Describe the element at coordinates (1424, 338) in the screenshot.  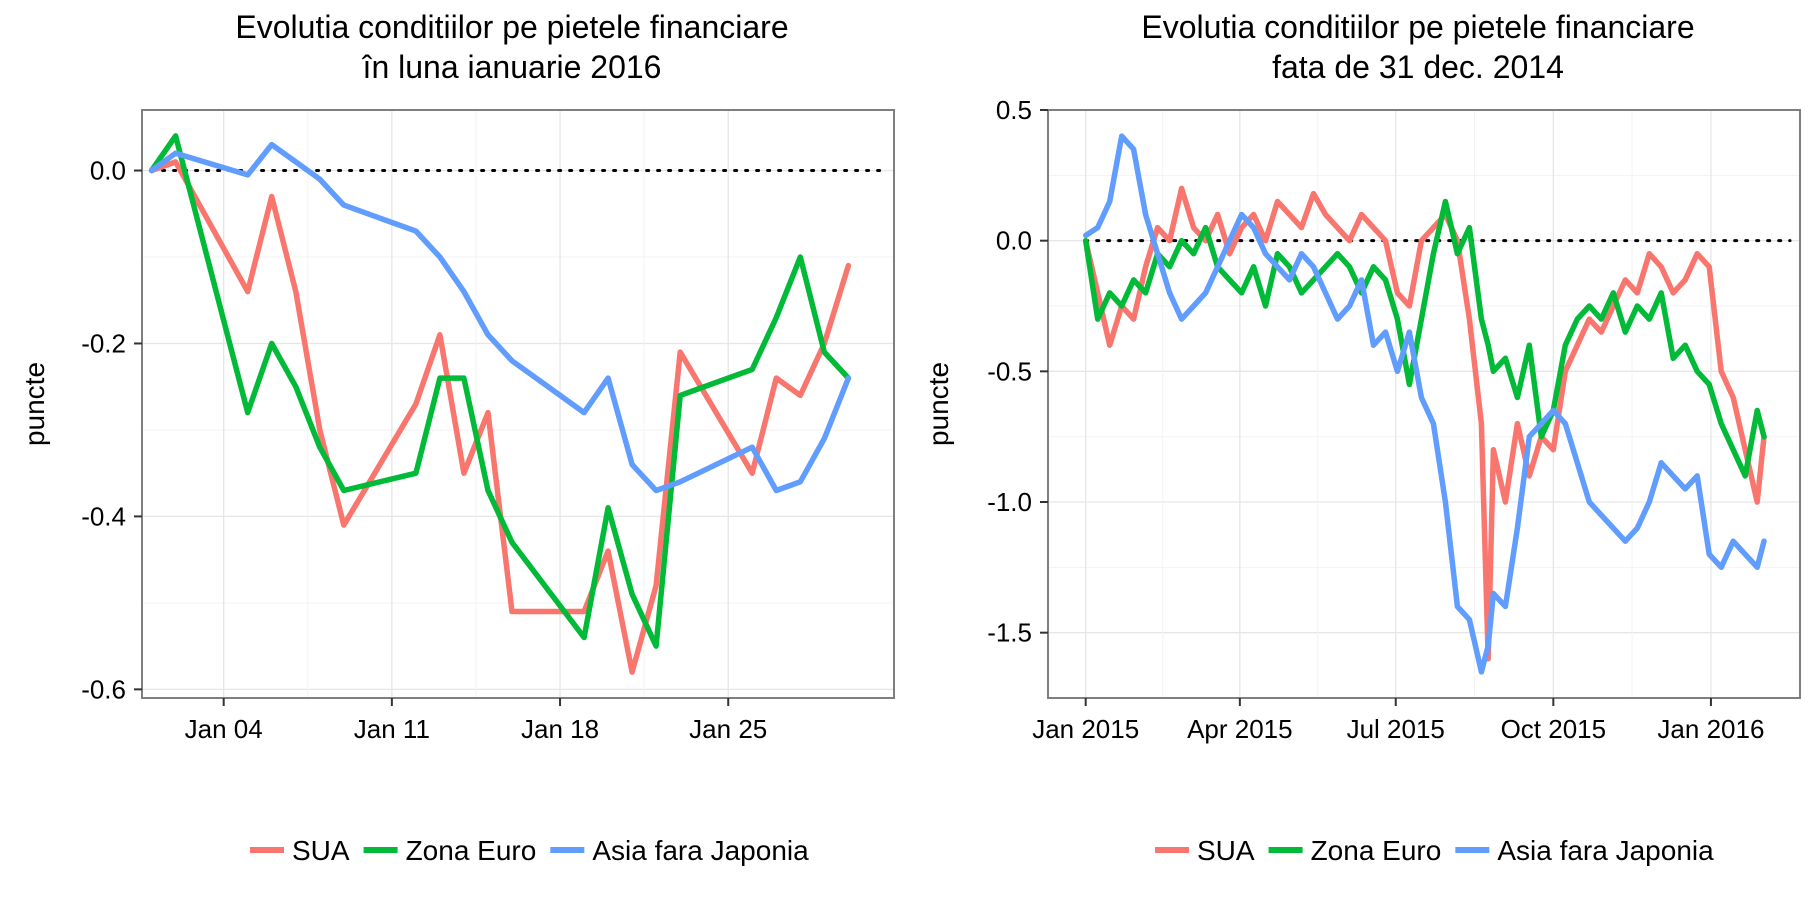
I see `series-line-zona-euro` at that location.